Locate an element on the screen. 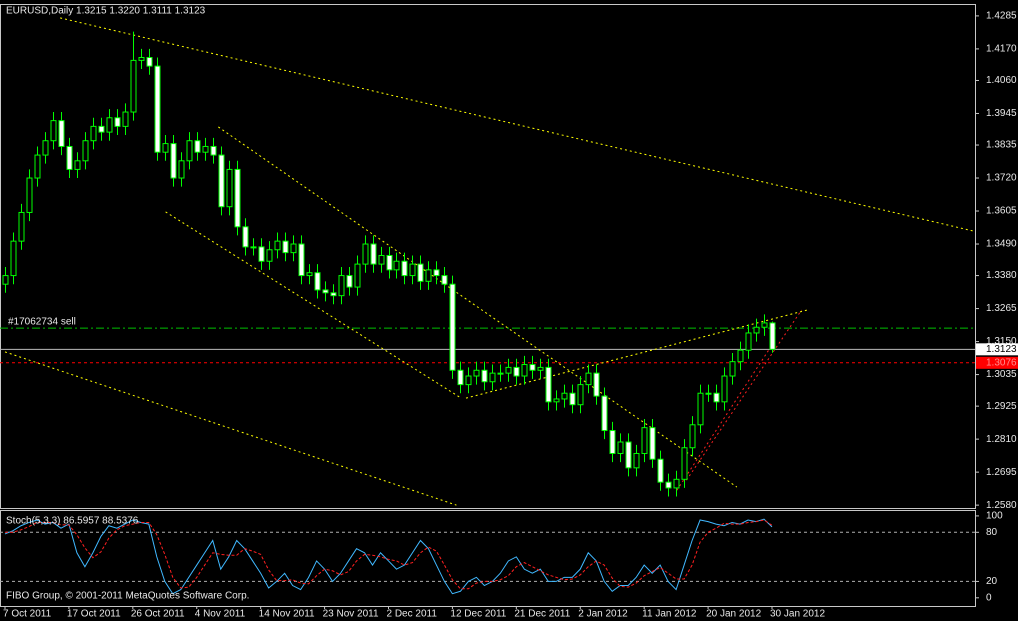  stop-tag is located at coordinates (997, 362).